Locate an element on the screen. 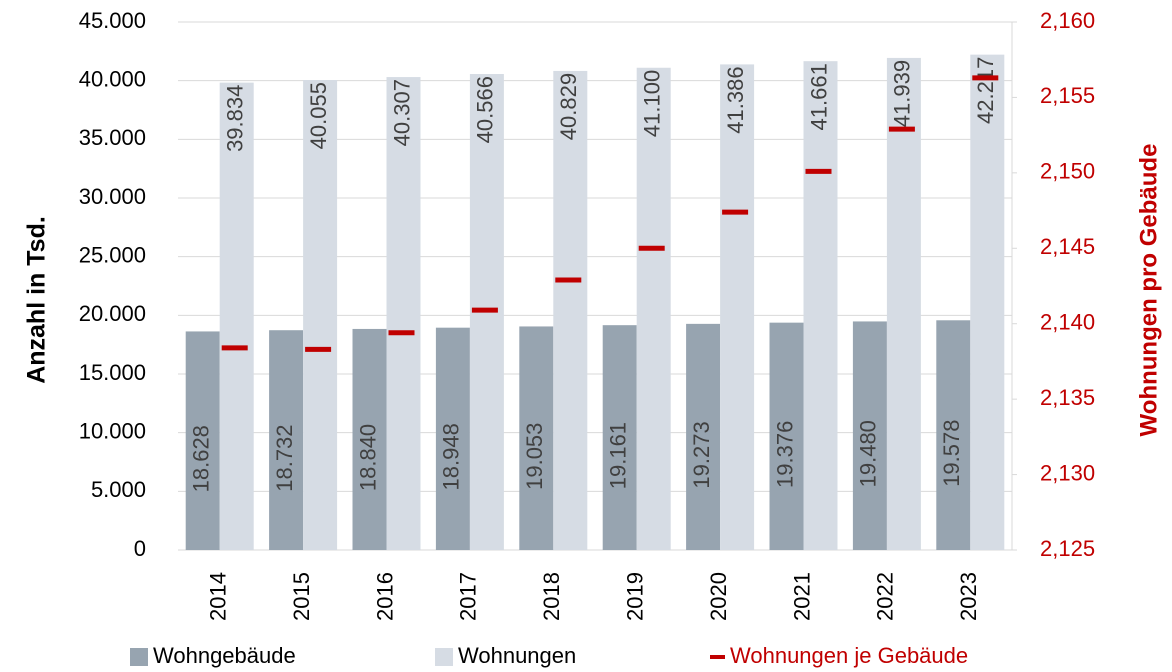 This screenshot has width=1172, height=672. x-tick-label: 2019 is located at coordinates (635, 596).